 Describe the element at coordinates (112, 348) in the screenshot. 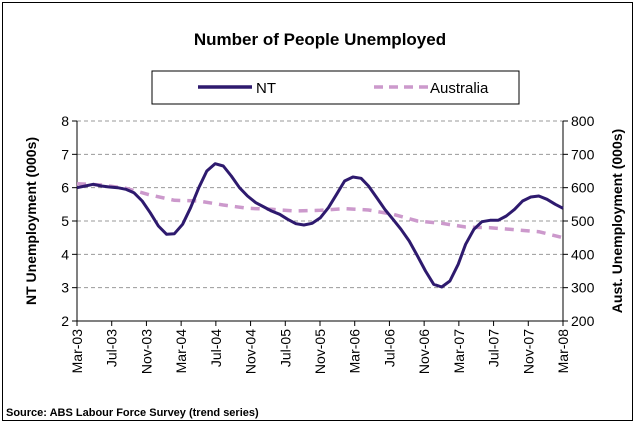

I see `x-tick-label: Jul-03` at that location.